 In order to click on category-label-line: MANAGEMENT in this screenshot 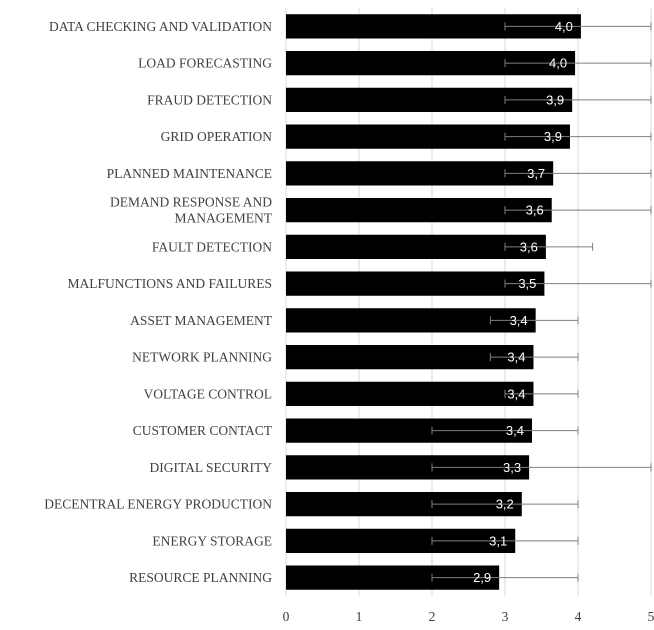, I will do `click(224, 218)`.